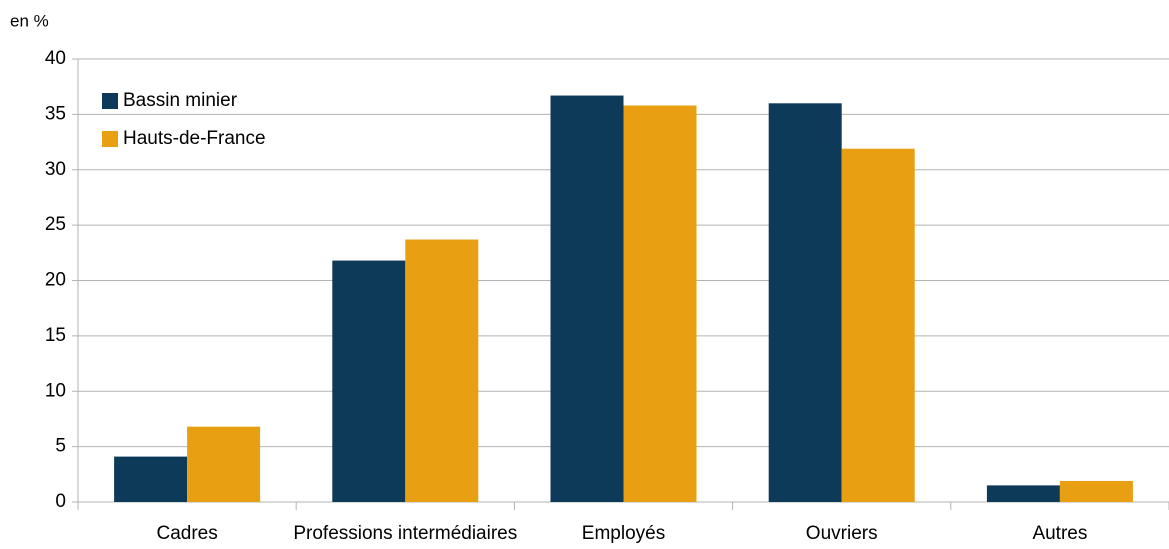 This screenshot has width=1169, height=549. Describe the element at coordinates (186, 533) in the screenshot. I see `x-tick-label: Cadres` at that location.